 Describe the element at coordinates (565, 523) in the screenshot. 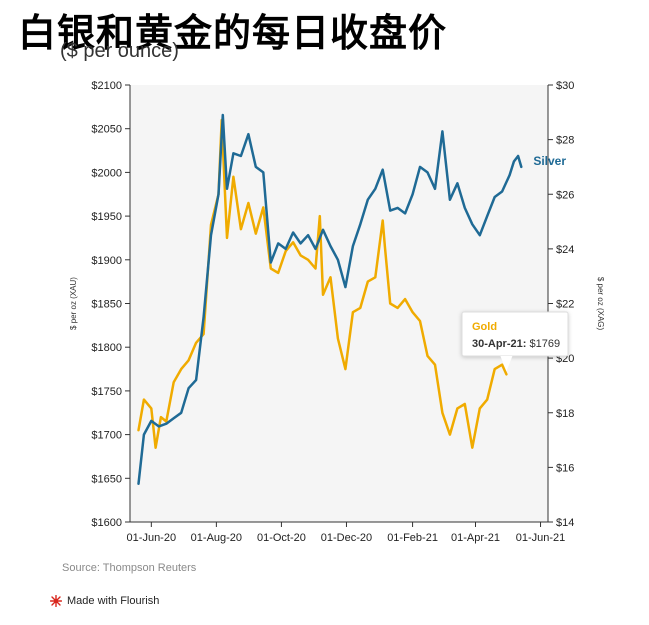

I see `y-right-tick-label: $14` at that location.